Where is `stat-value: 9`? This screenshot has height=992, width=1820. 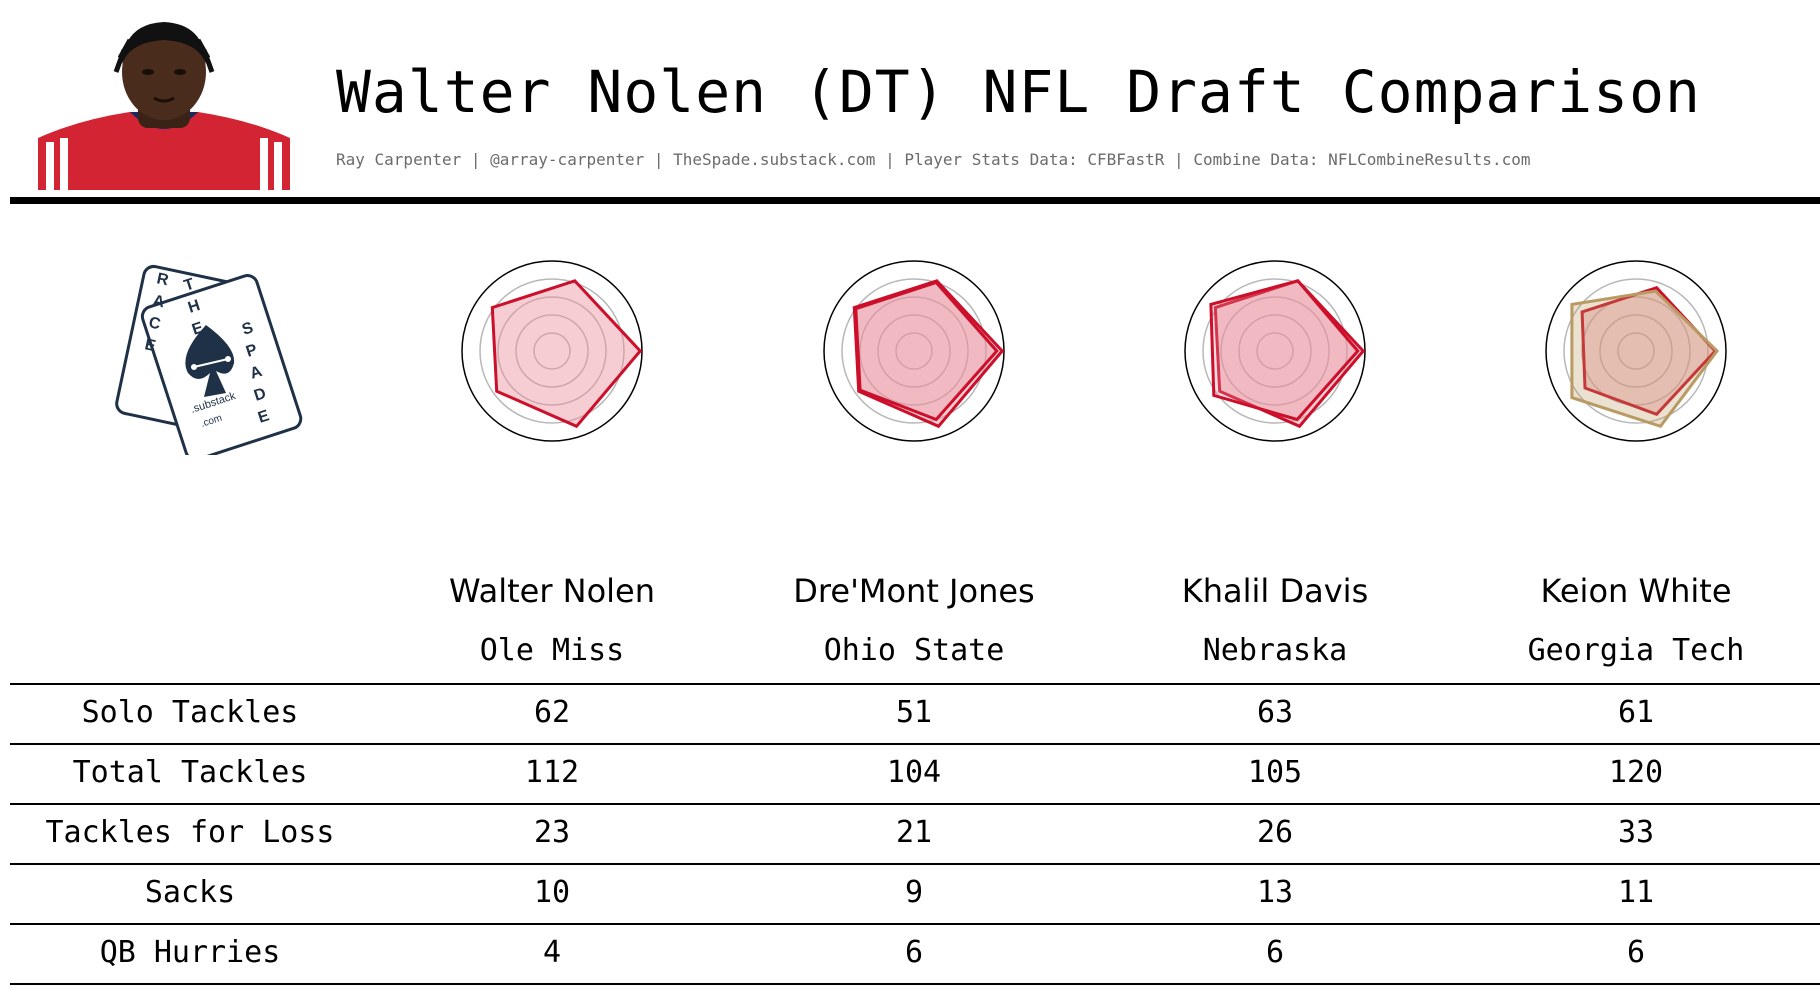
stat-value: 9 is located at coordinates (914, 892).